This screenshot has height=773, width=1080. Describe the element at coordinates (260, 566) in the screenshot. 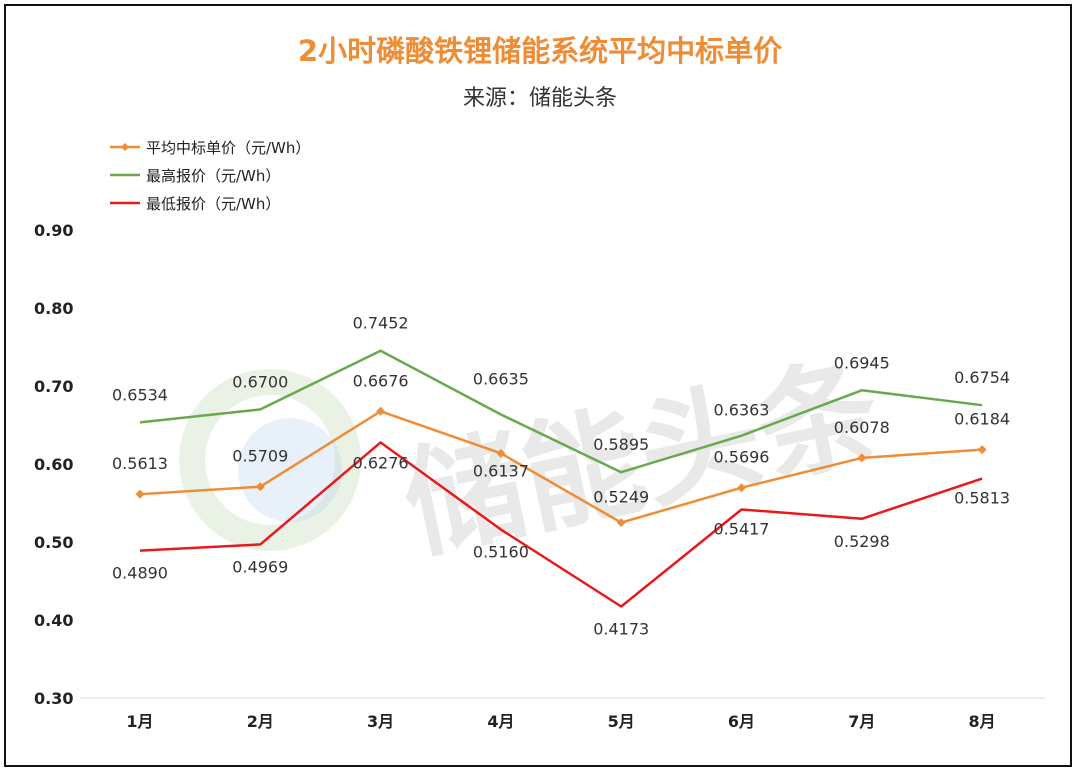

I see `data-label: 0.4969` at that location.